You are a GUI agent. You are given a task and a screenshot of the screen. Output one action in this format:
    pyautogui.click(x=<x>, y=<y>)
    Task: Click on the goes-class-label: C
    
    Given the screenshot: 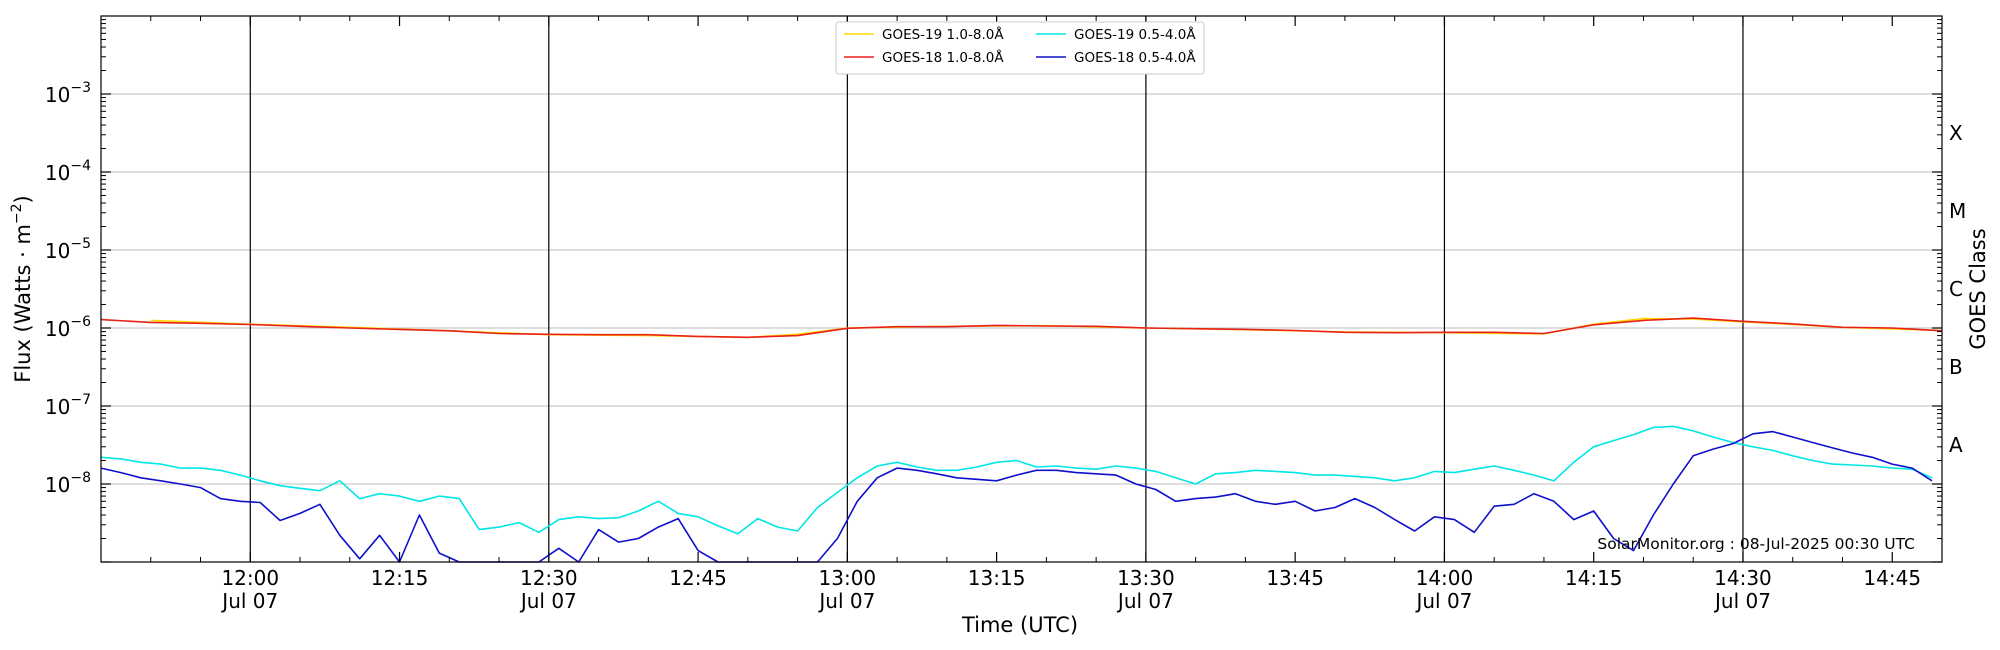 What is the action you would take?
    pyautogui.click(x=1956, y=289)
    